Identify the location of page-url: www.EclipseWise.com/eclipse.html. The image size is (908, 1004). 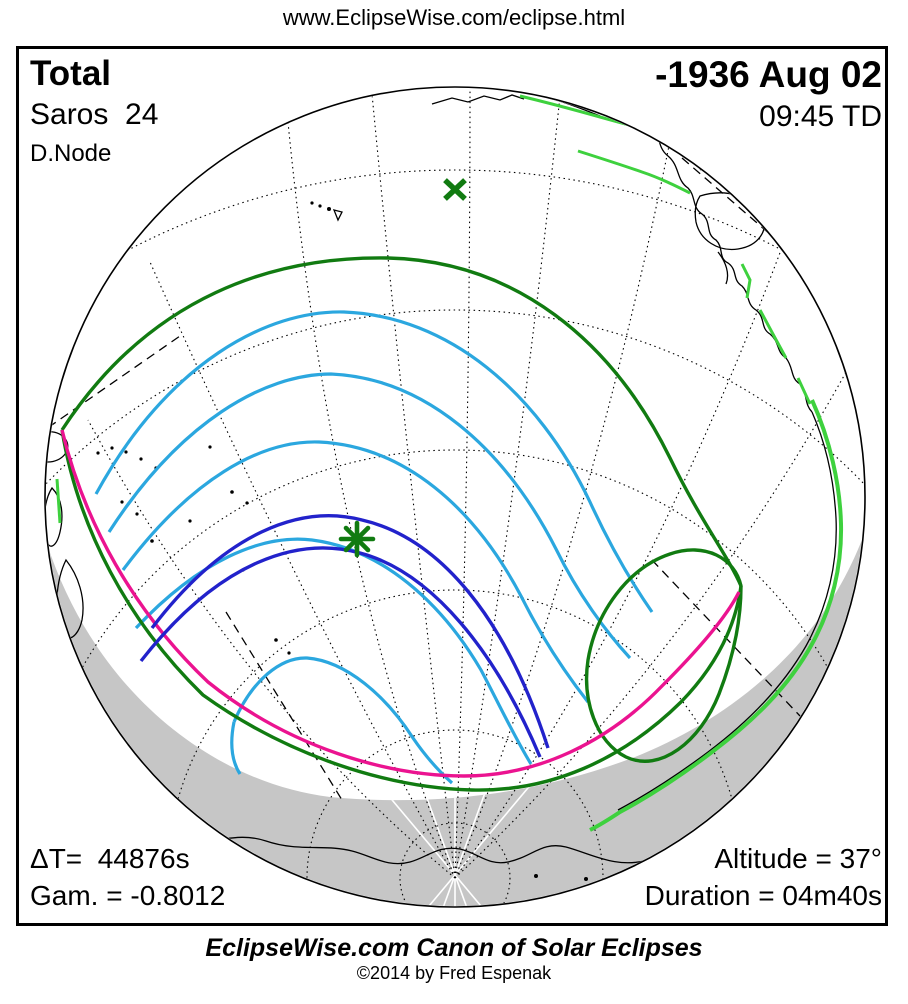
(454, 17).